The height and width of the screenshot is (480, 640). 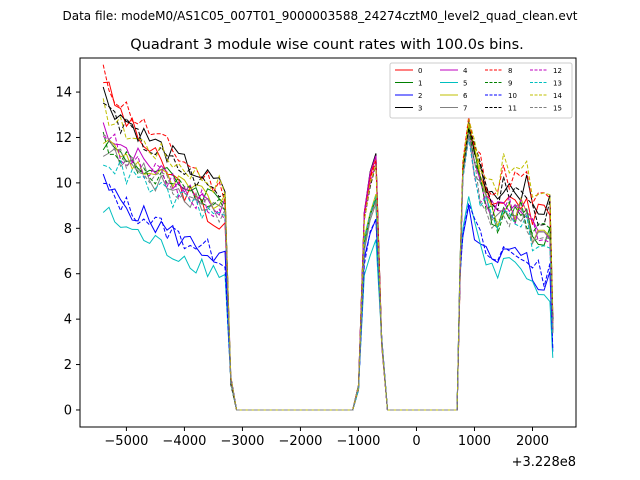 What do you see at coordinates (300, 441) in the screenshot?
I see `x-tick-label: −2000` at bounding box center [300, 441].